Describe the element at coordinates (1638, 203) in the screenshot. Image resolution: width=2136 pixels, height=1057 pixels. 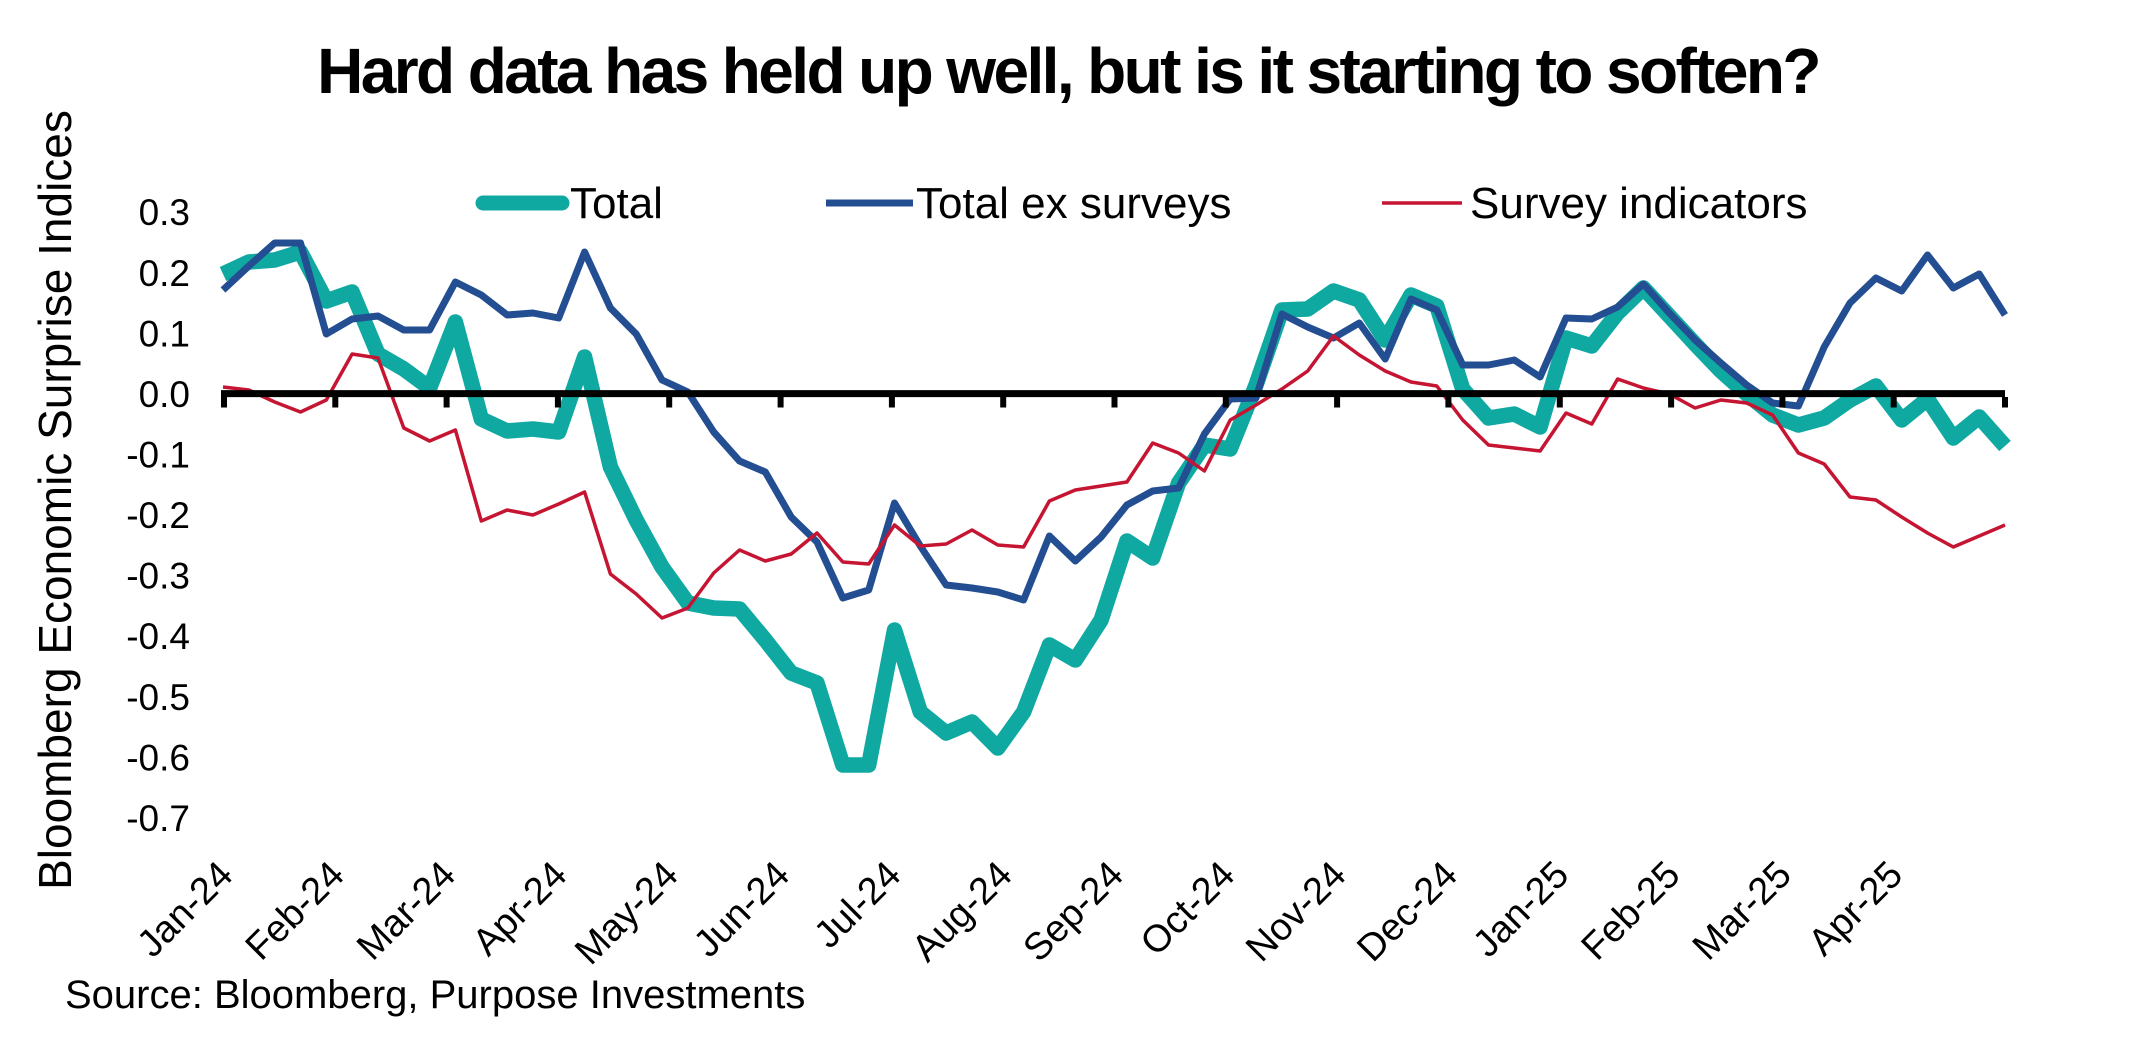
I see `svg-text: Survey indicators` at that location.